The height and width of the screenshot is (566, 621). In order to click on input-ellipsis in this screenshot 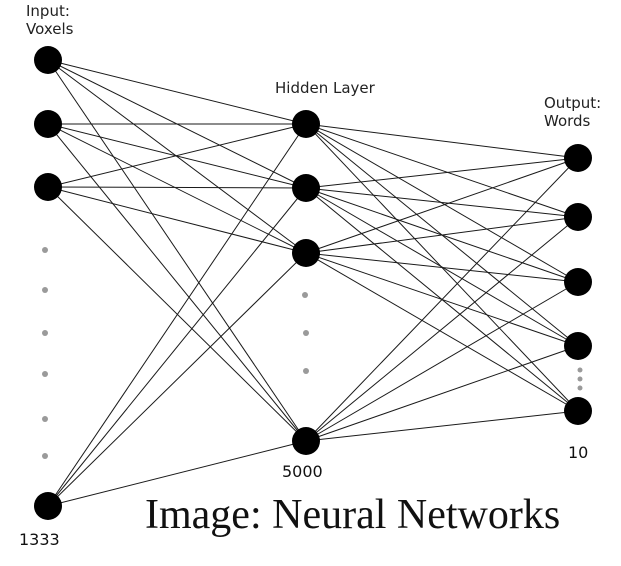, I will do `click(45, 353)`.